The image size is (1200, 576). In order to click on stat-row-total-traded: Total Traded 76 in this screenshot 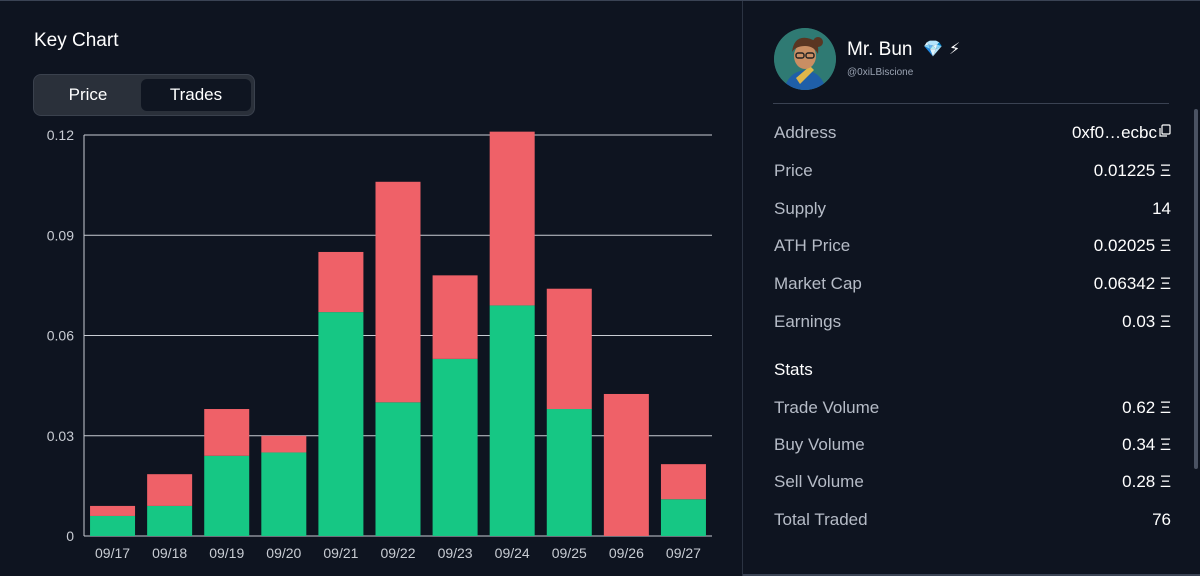, I will do `click(972, 522)`.